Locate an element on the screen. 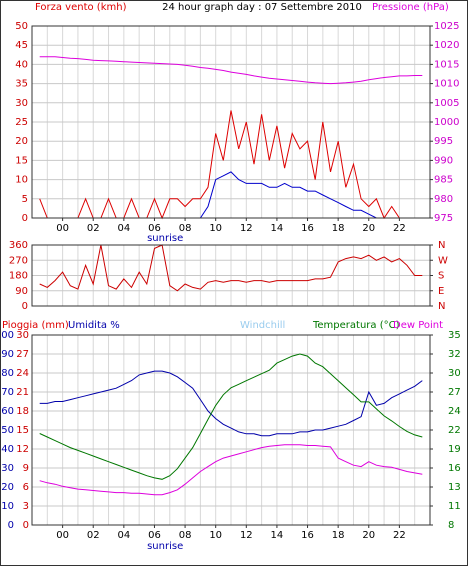 Image resolution: width=468 pixels, height=566 pixels. y3-tick-label: 21 is located at coordinates (22, 392).